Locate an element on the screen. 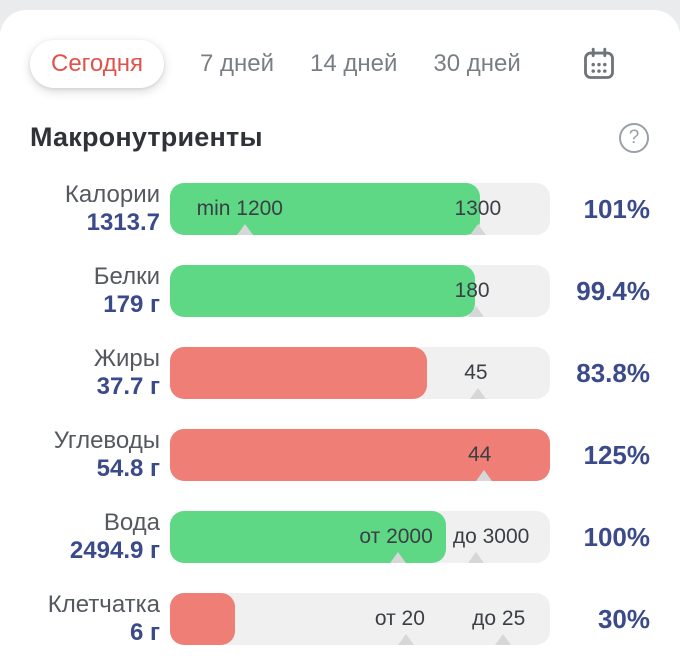 The width and height of the screenshot is (680, 666). macro-value: 54.8 г is located at coordinates (128, 468).